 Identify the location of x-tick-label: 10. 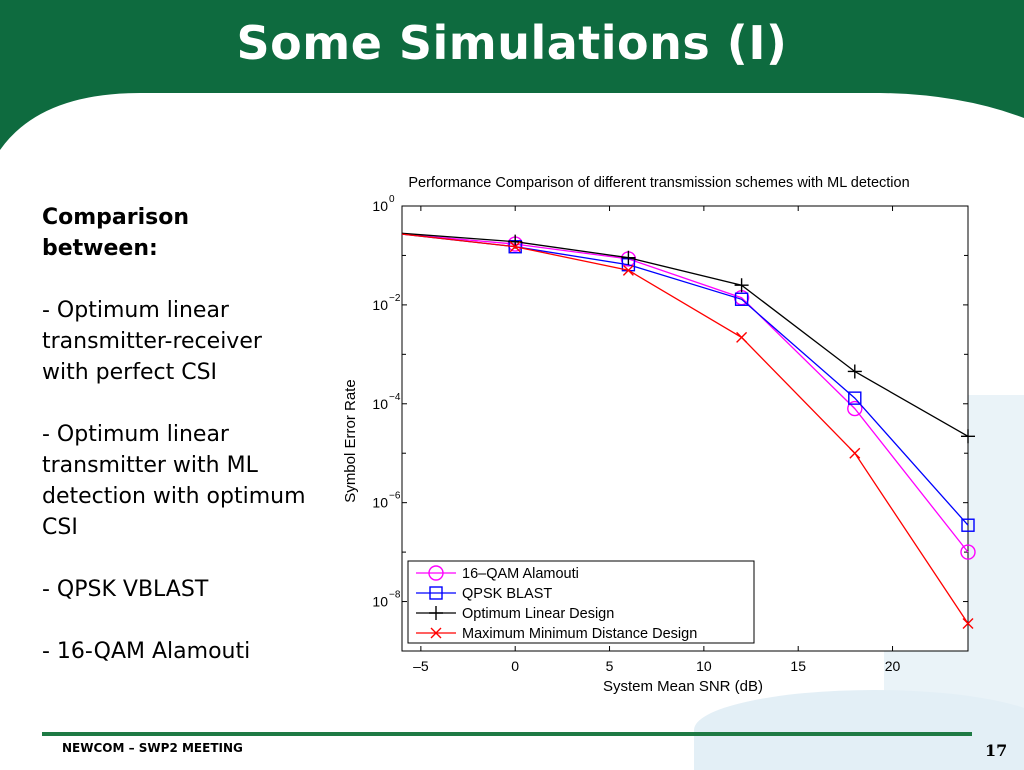
(704, 666).